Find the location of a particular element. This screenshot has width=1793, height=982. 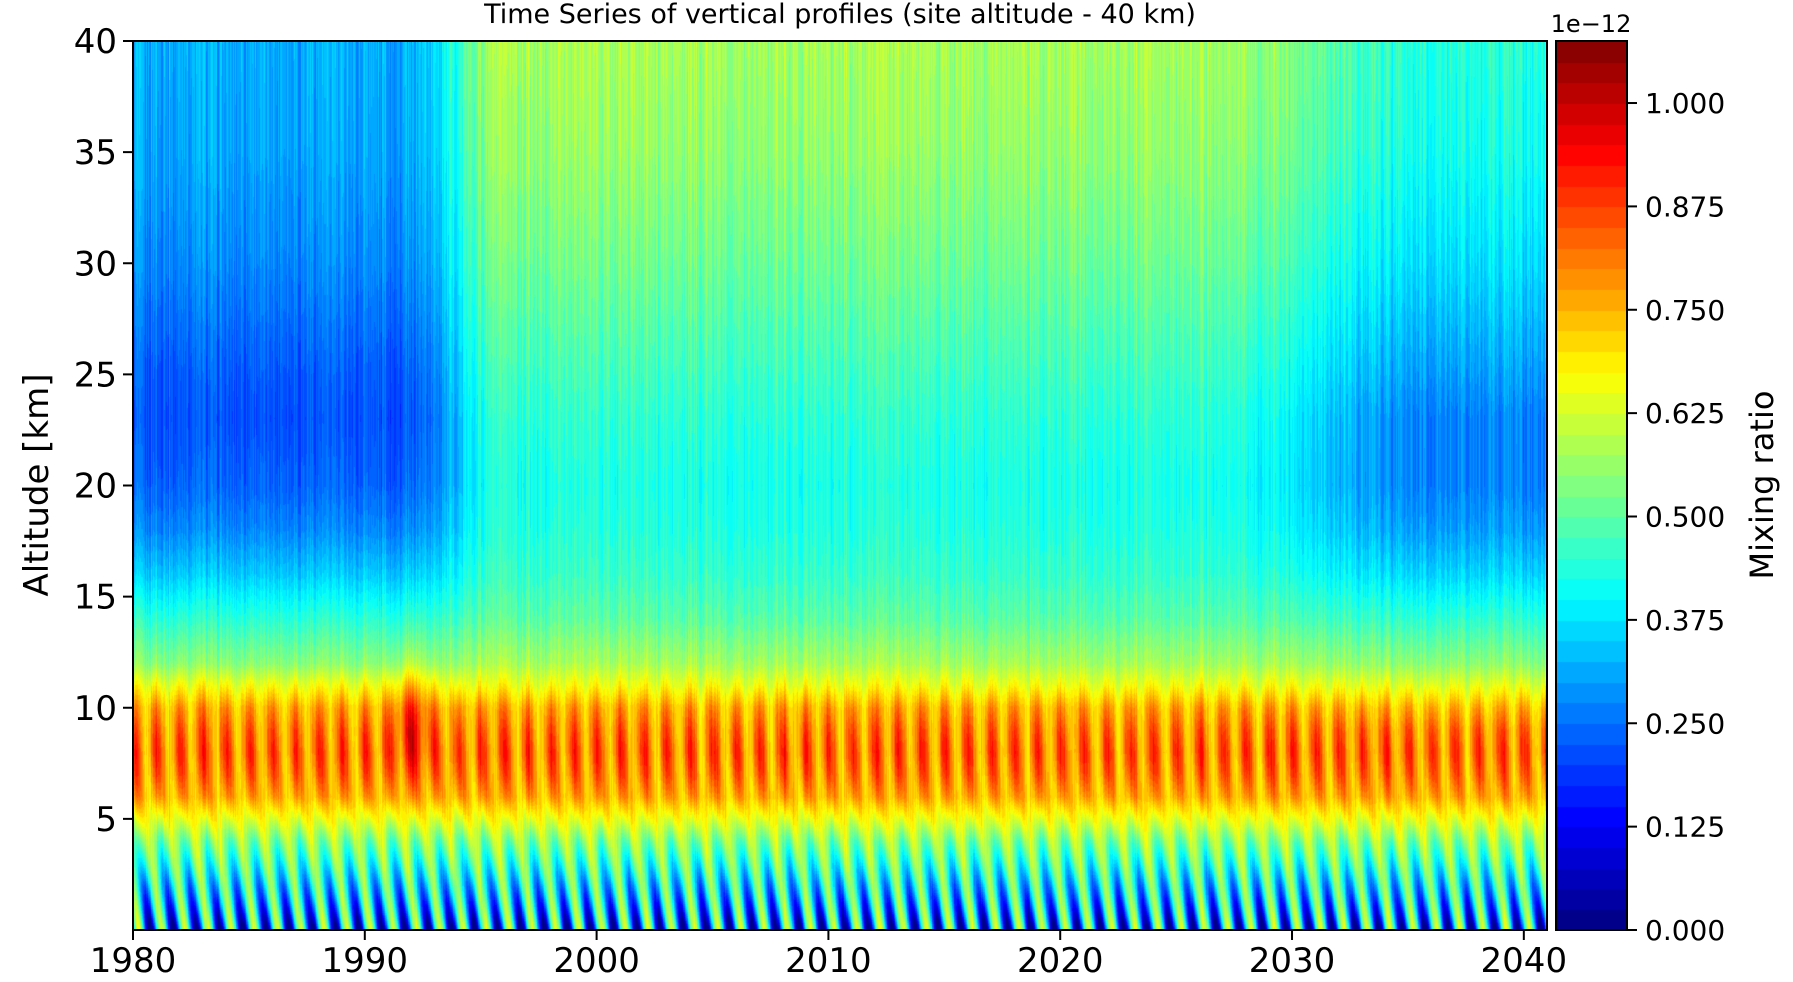

y-tick-label: 5 is located at coordinates (106, 820).